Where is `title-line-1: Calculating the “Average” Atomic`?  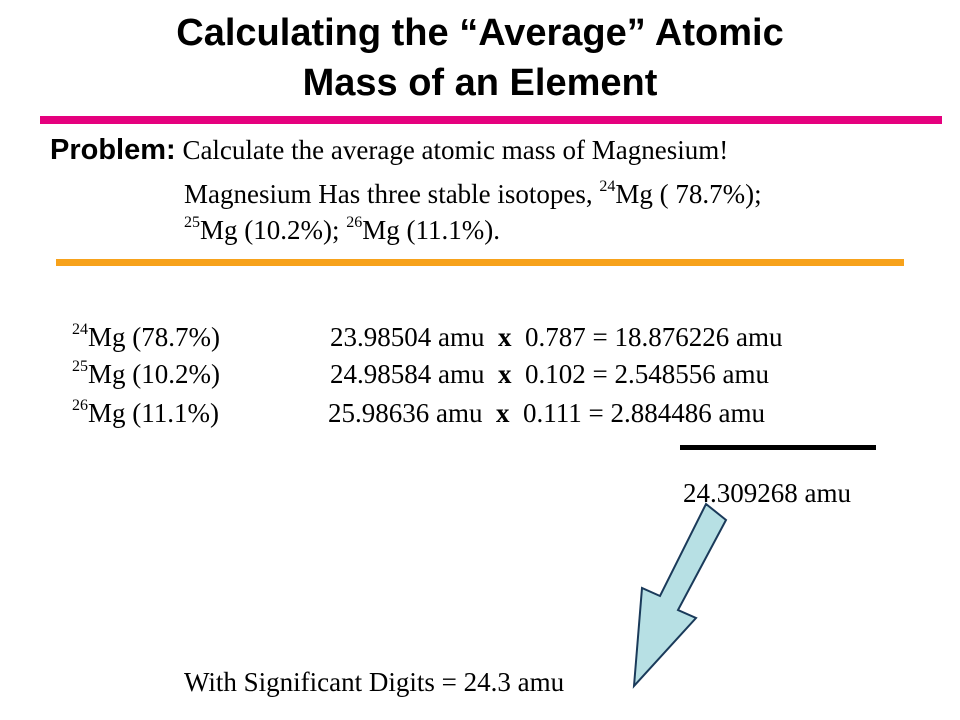
title-line-1: Calculating the “Average” Atomic is located at coordinates (480, 33).